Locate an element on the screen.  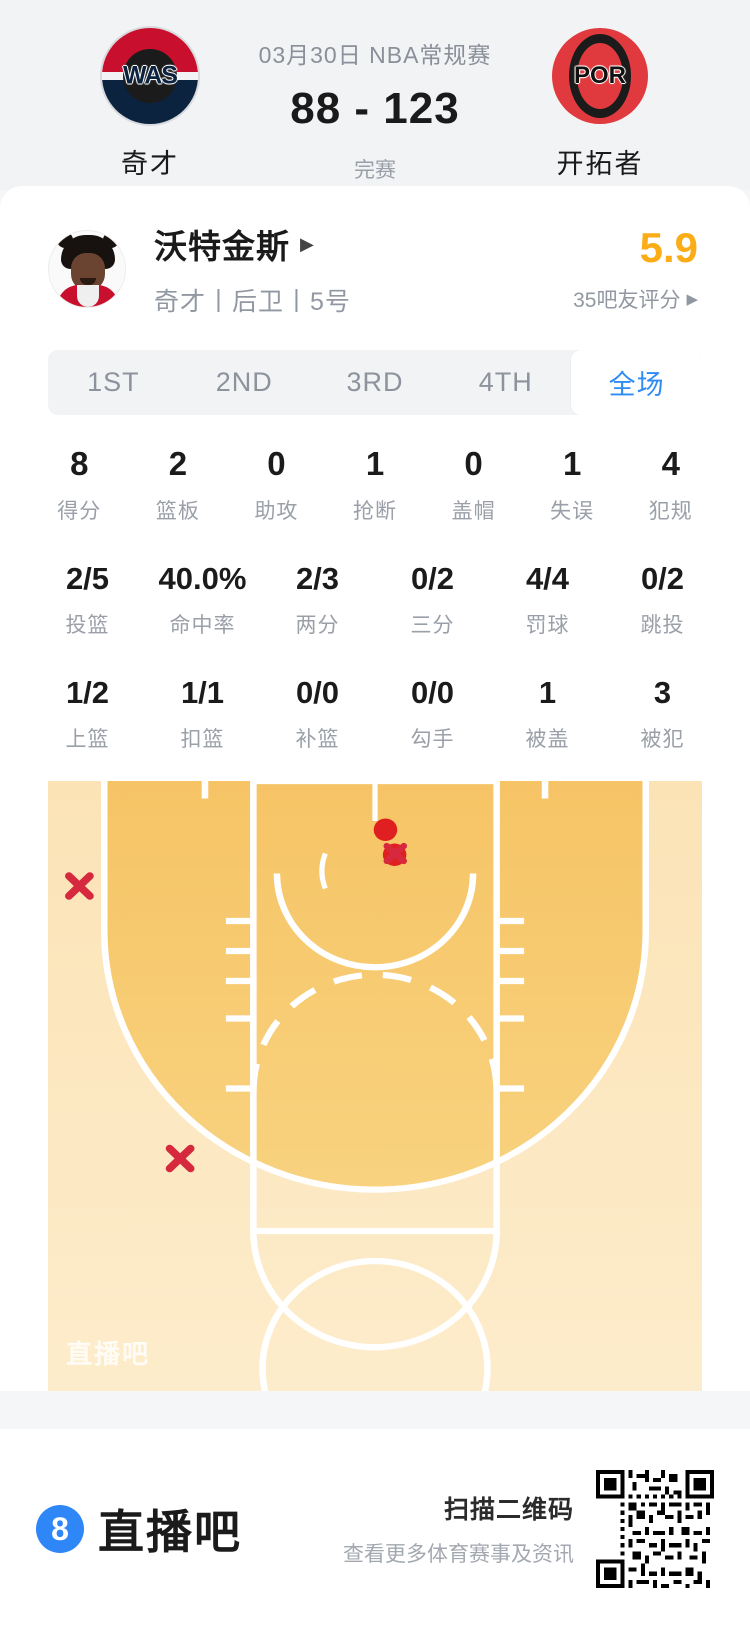
key-paint is located at coordinates (375, 1008).